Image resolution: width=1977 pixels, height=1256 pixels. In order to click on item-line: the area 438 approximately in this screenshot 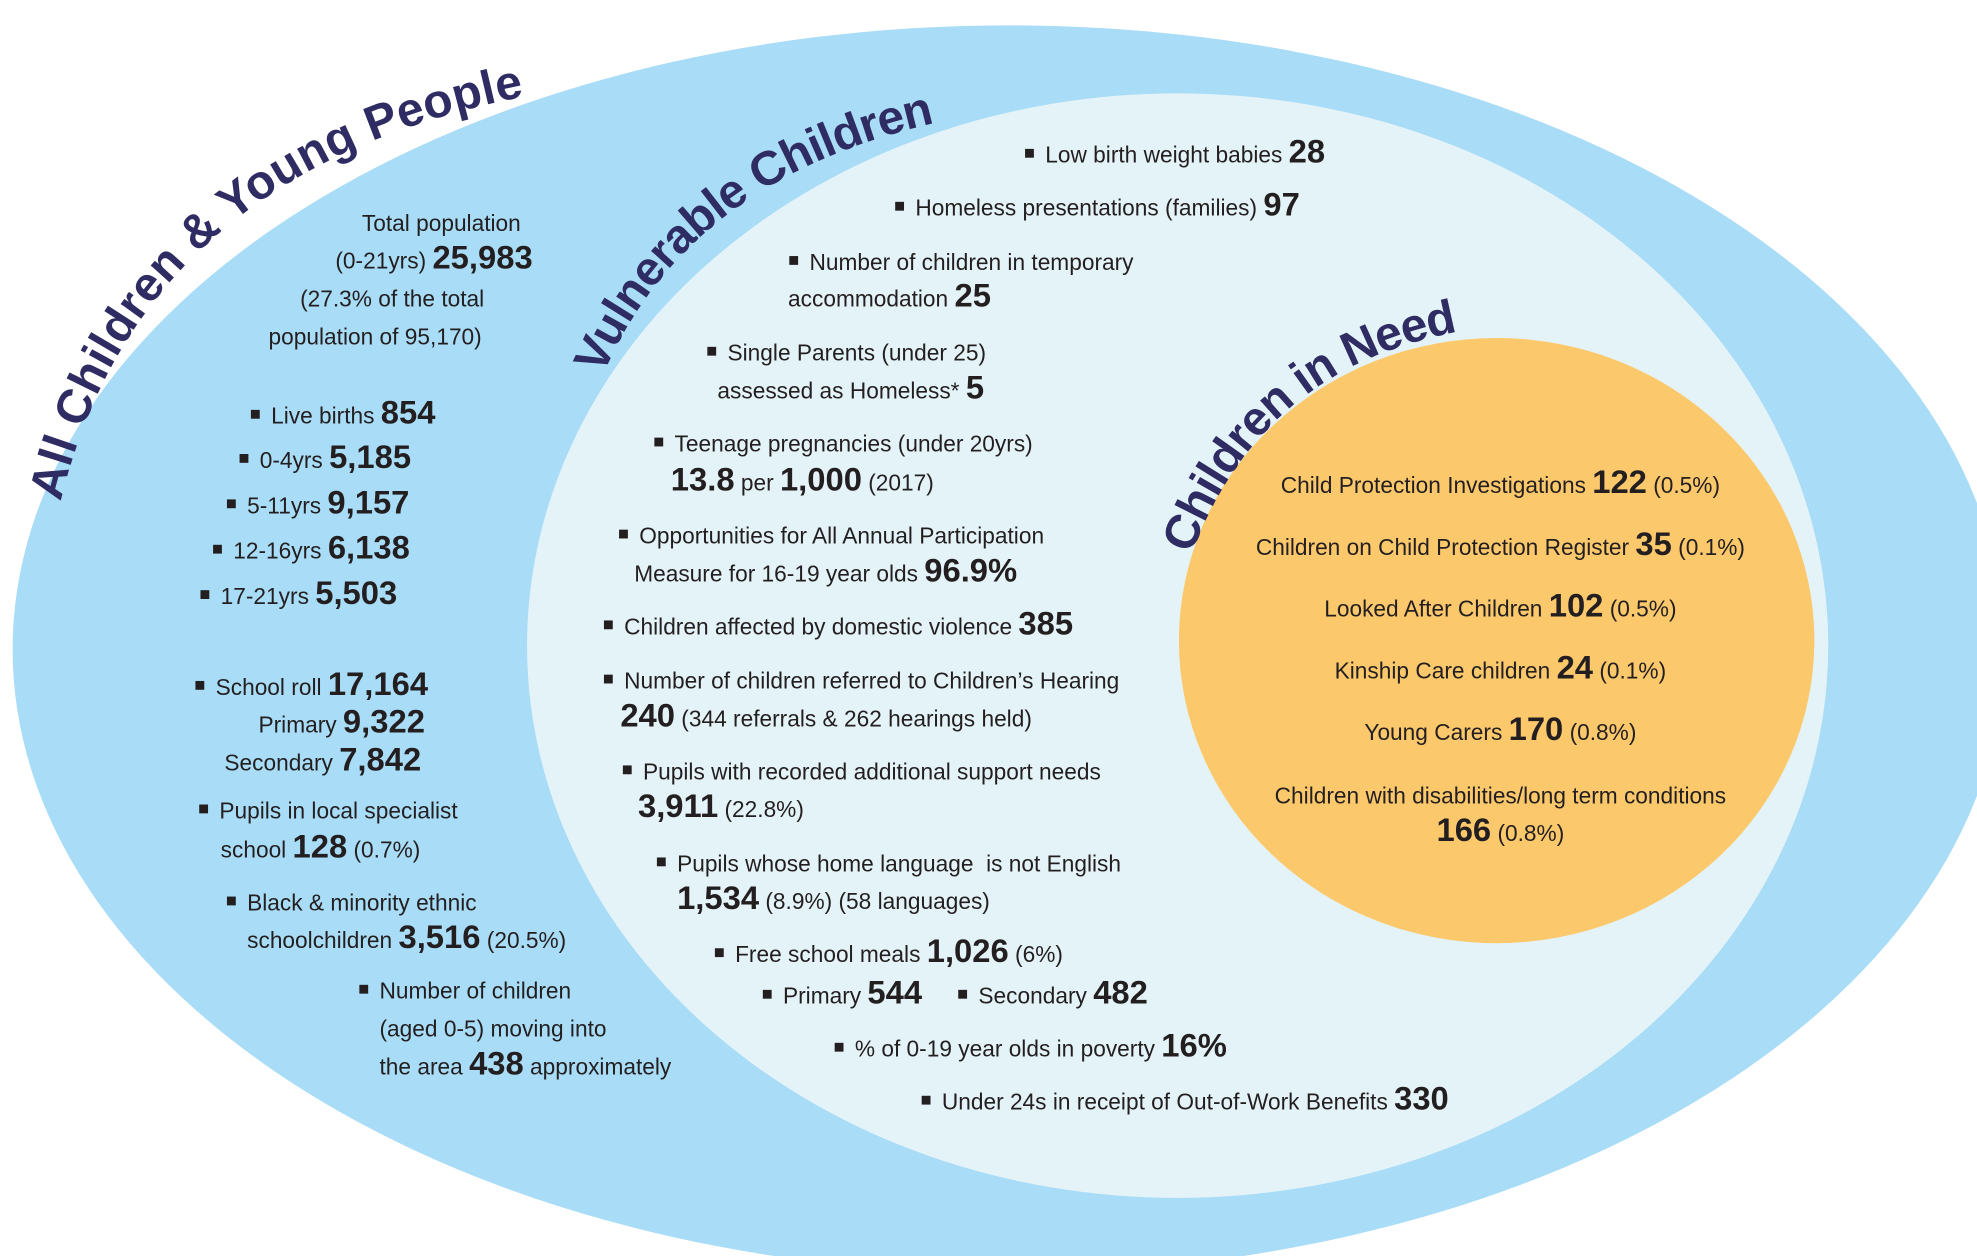, I will do `click(526, 1062)`.